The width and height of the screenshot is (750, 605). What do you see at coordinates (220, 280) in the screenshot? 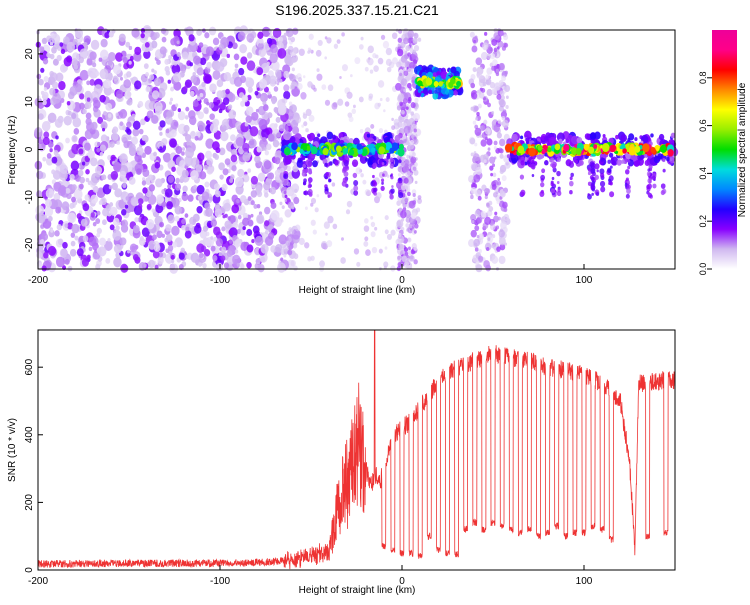
I see `spectrogram-x-tick-label: -100` at bounding box center [220, 280].